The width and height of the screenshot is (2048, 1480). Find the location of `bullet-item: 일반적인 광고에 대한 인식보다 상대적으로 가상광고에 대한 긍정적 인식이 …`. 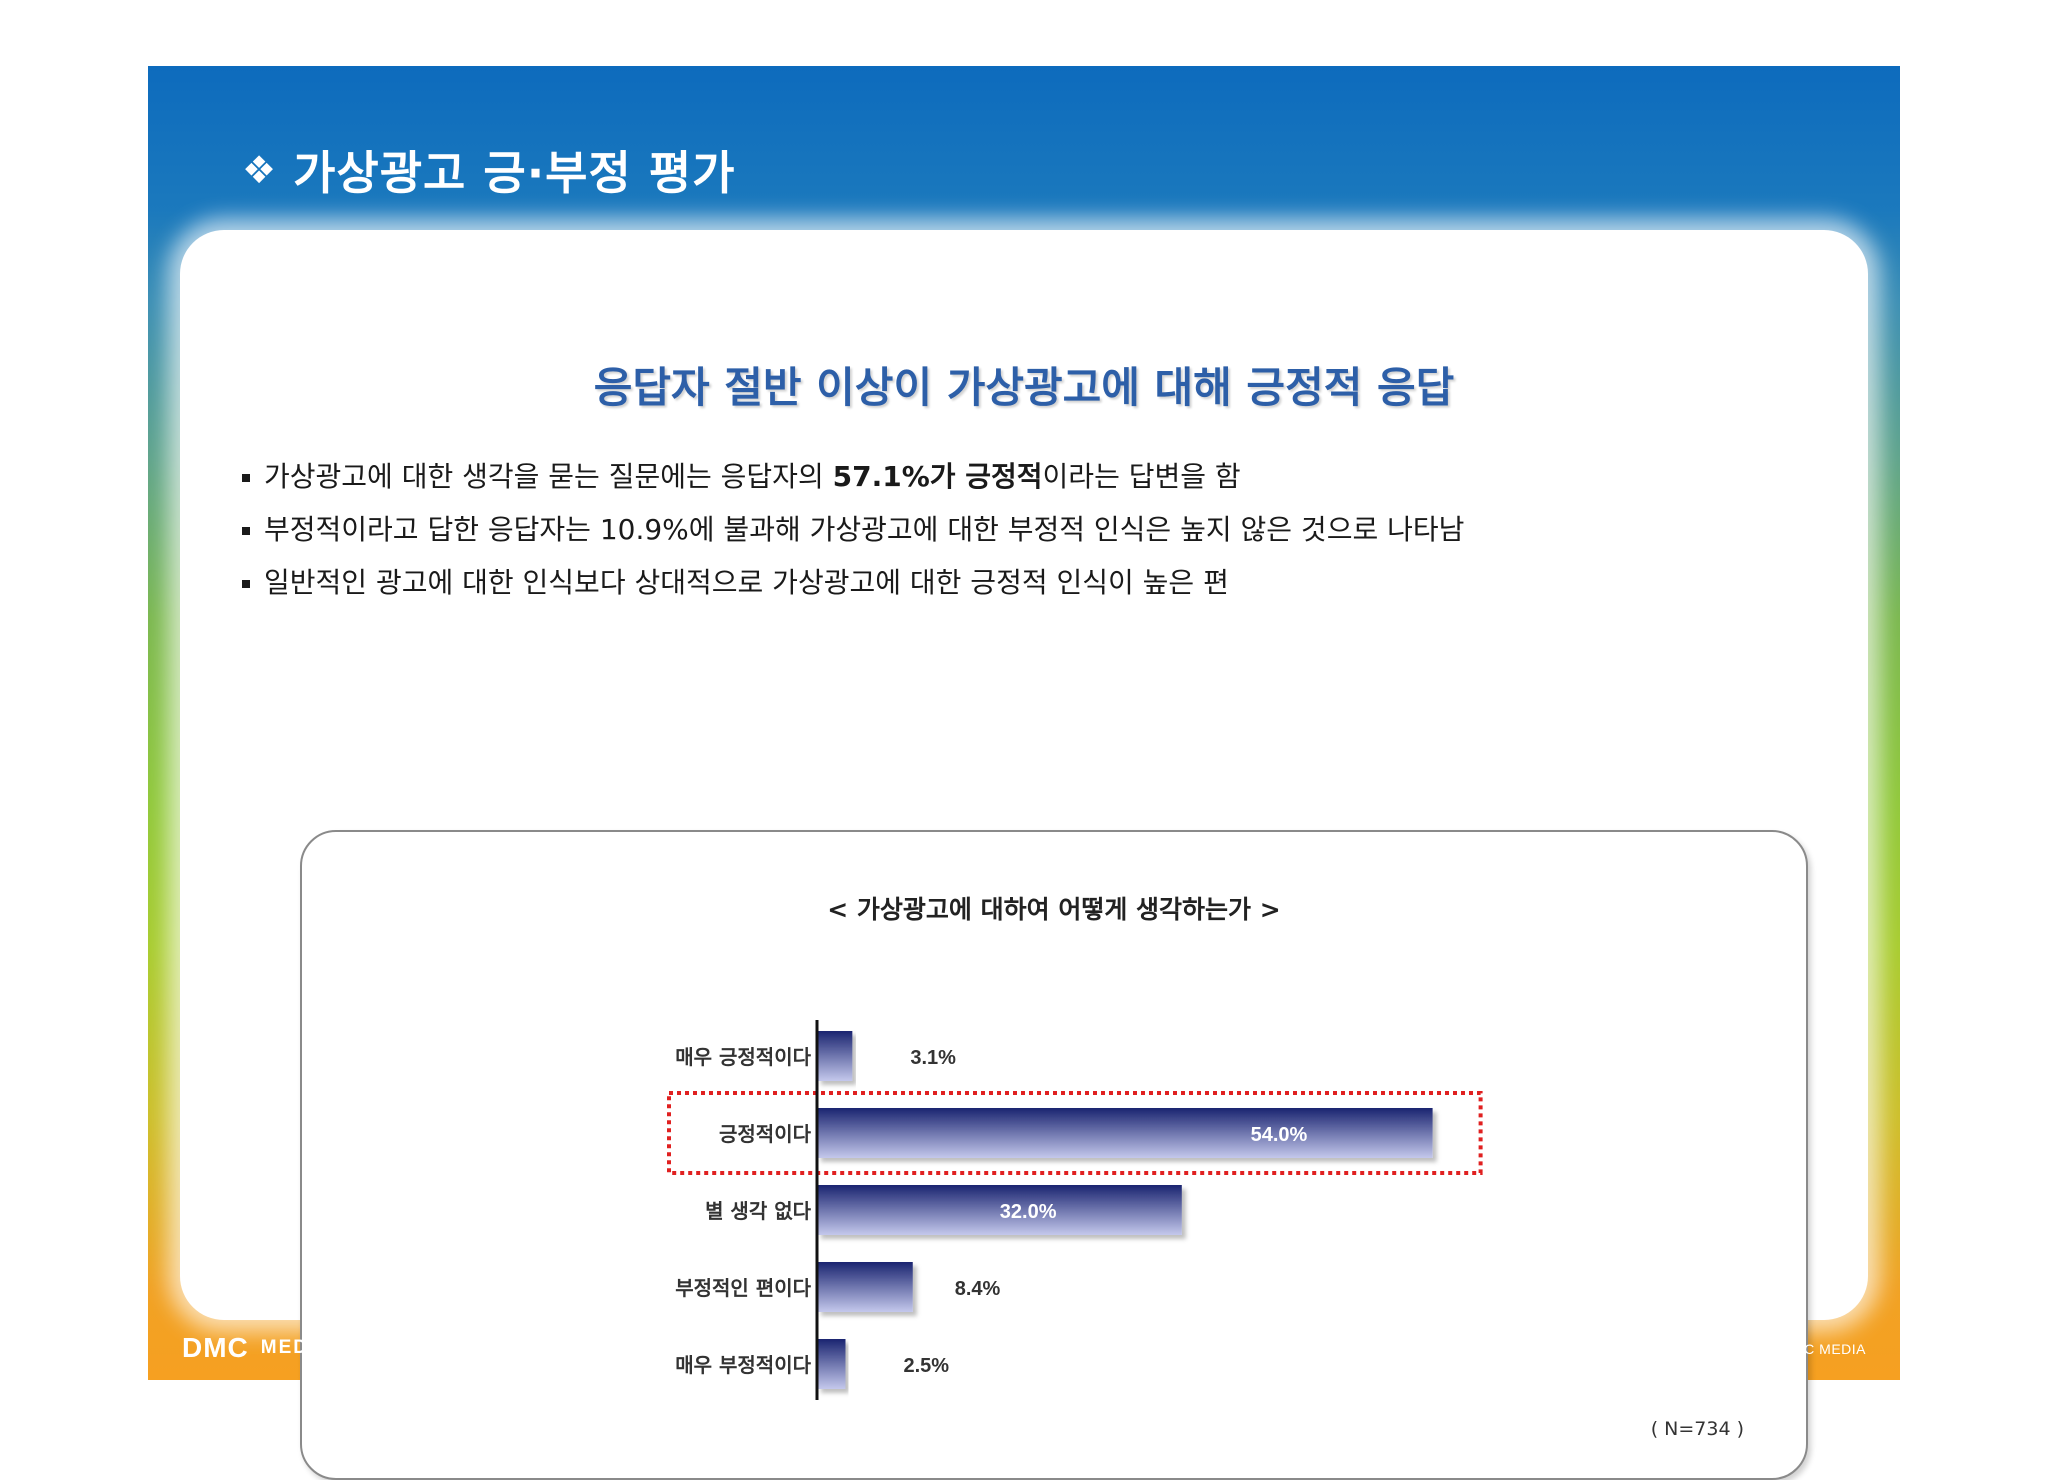

bullet-item: 일반적인 광고에 대한 인식보다 상대적으로 가상광고에 대한 긍정적 인식이 … is located at coordinates (853, 582).